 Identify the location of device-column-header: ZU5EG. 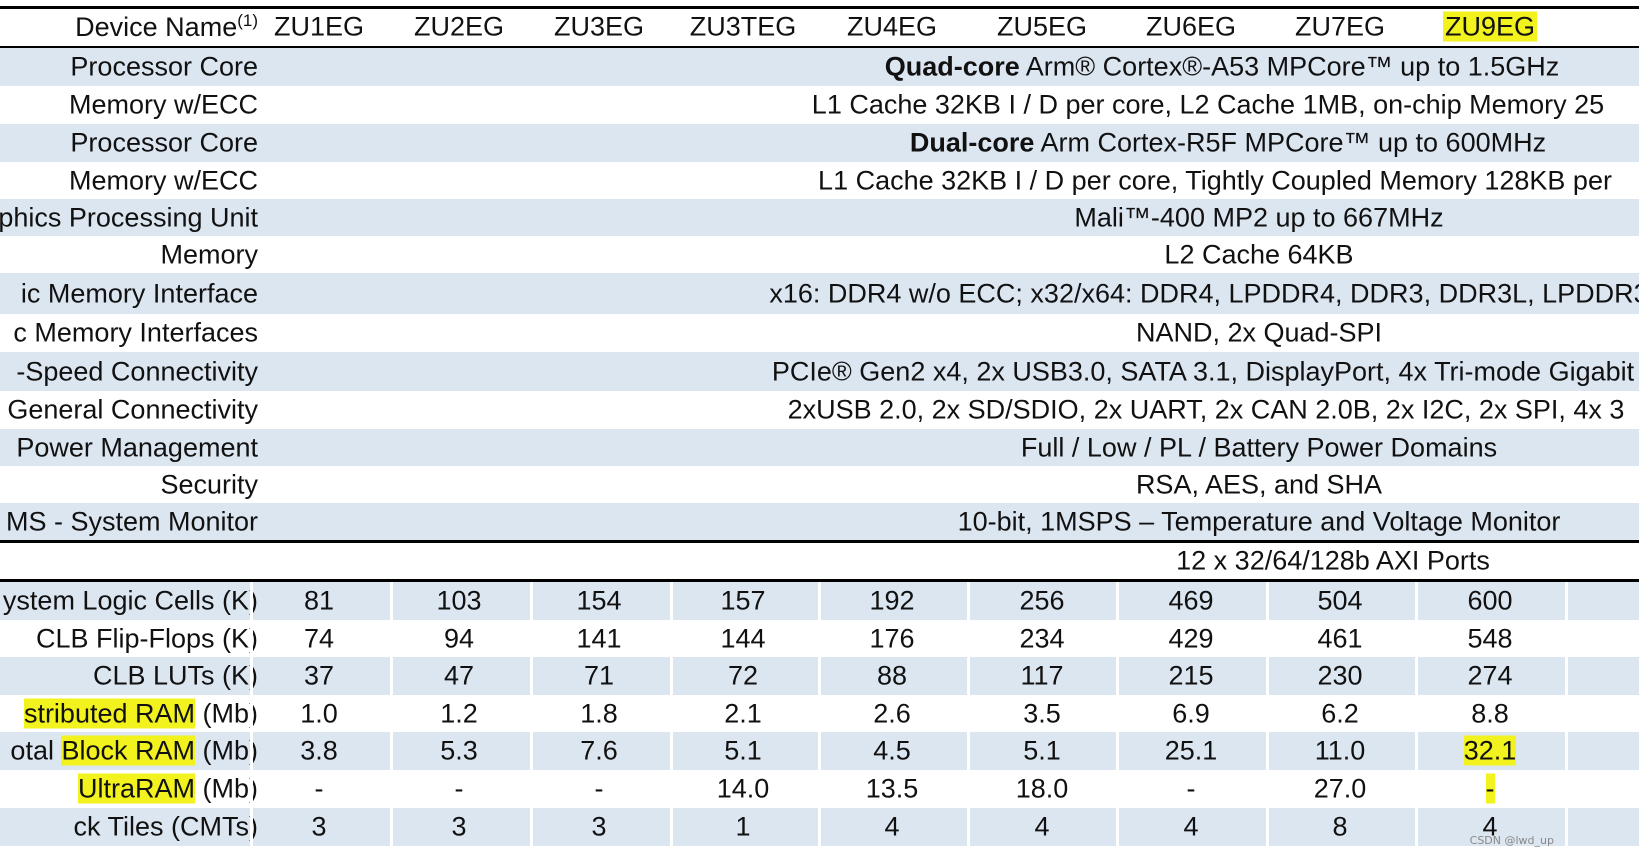
(1042, 27).